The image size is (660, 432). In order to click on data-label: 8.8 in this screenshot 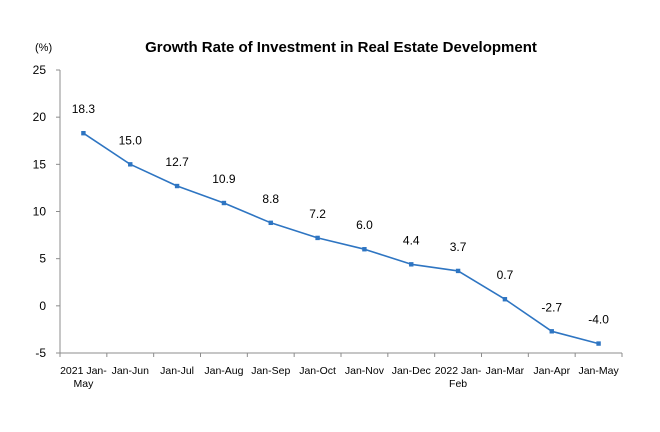, I will do `click(270, 199)`.